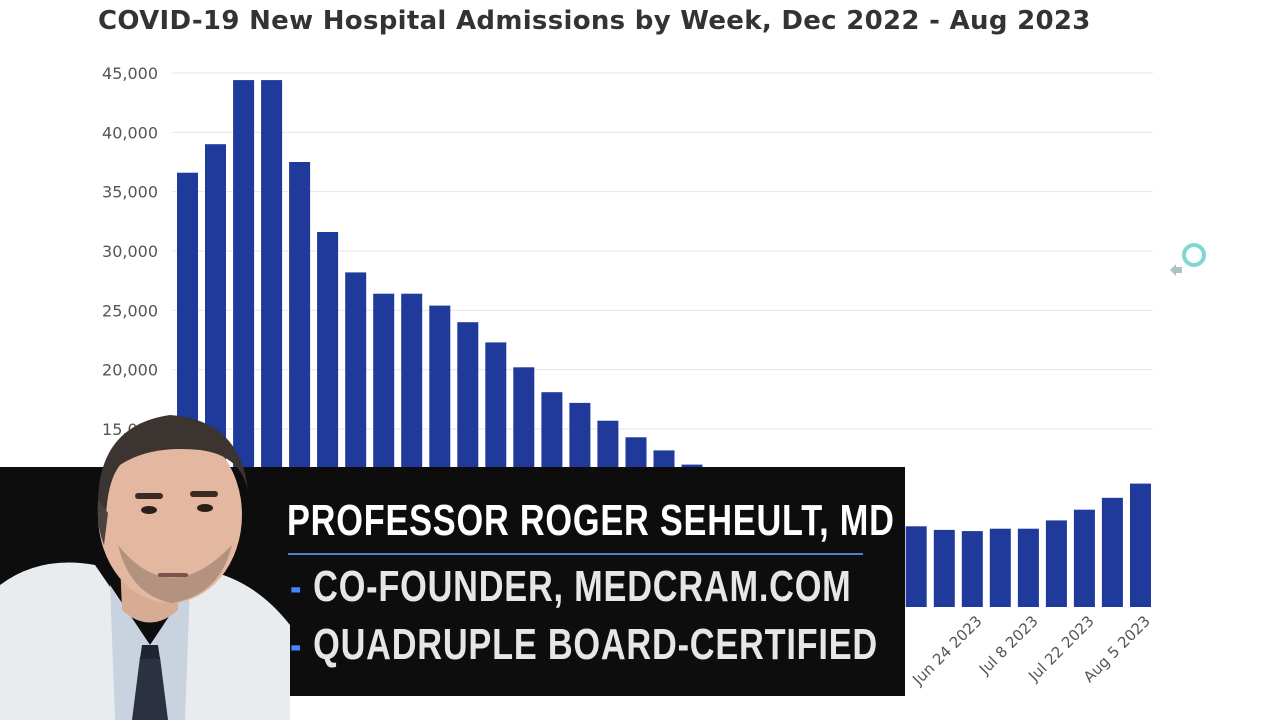 The width and height of the screenshot is (1280, 720). I want to click on name-underline, so click(575, 554).